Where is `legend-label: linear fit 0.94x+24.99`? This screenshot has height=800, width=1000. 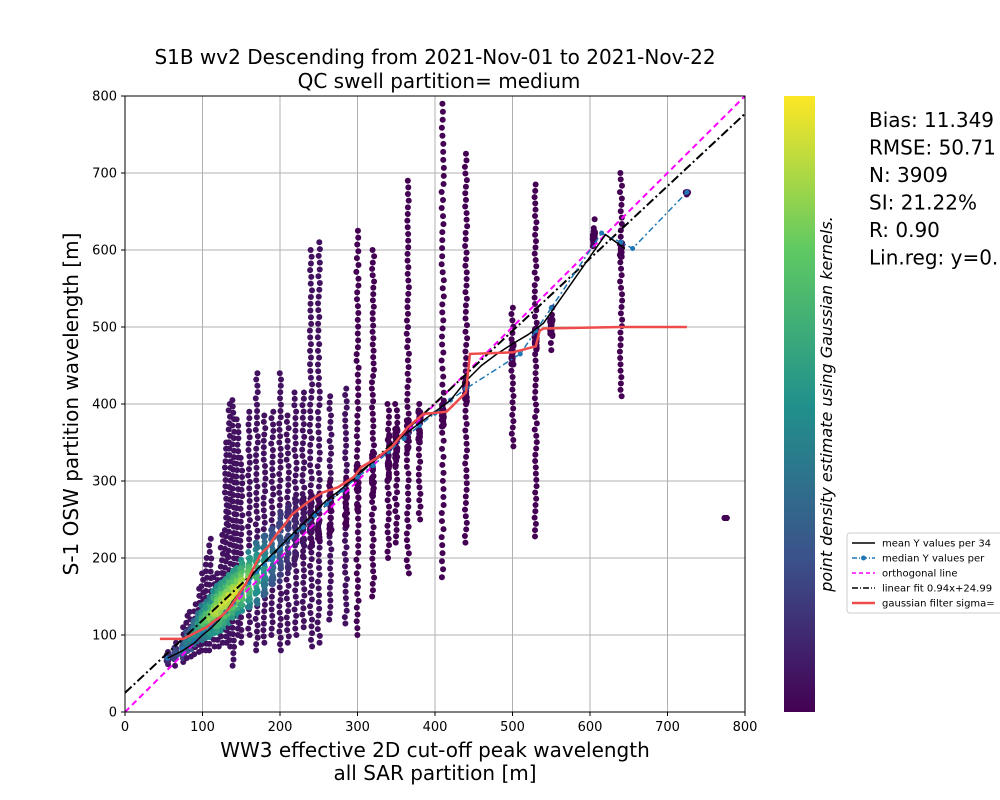
legend-label: linear fit 0.94x+24.99 is located at coordinates (937, 589).